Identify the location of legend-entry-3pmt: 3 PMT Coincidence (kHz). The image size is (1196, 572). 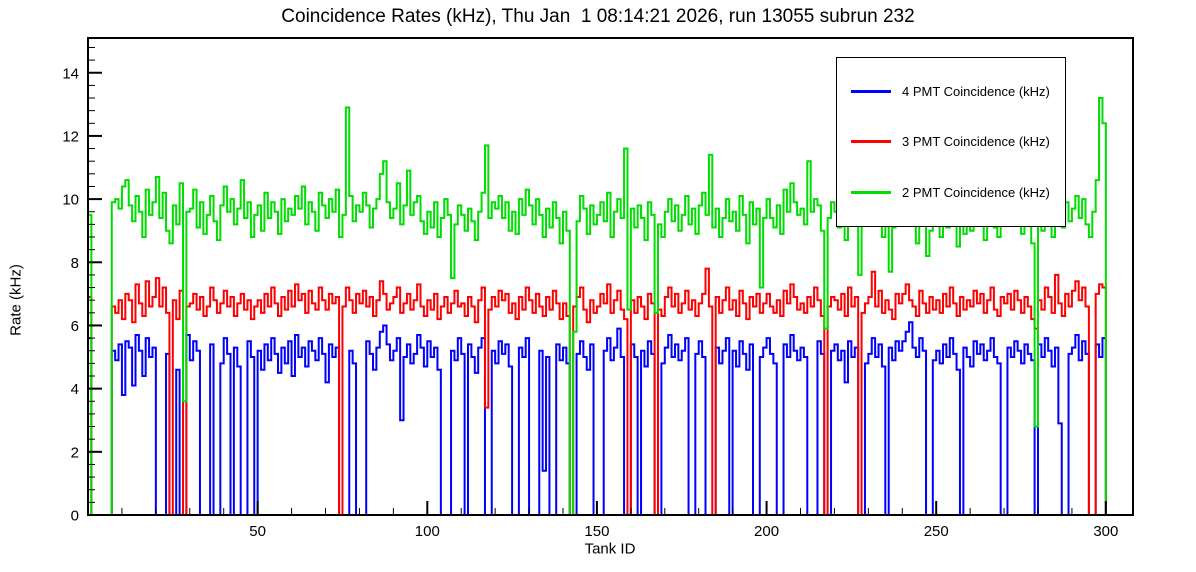
(958, 141).